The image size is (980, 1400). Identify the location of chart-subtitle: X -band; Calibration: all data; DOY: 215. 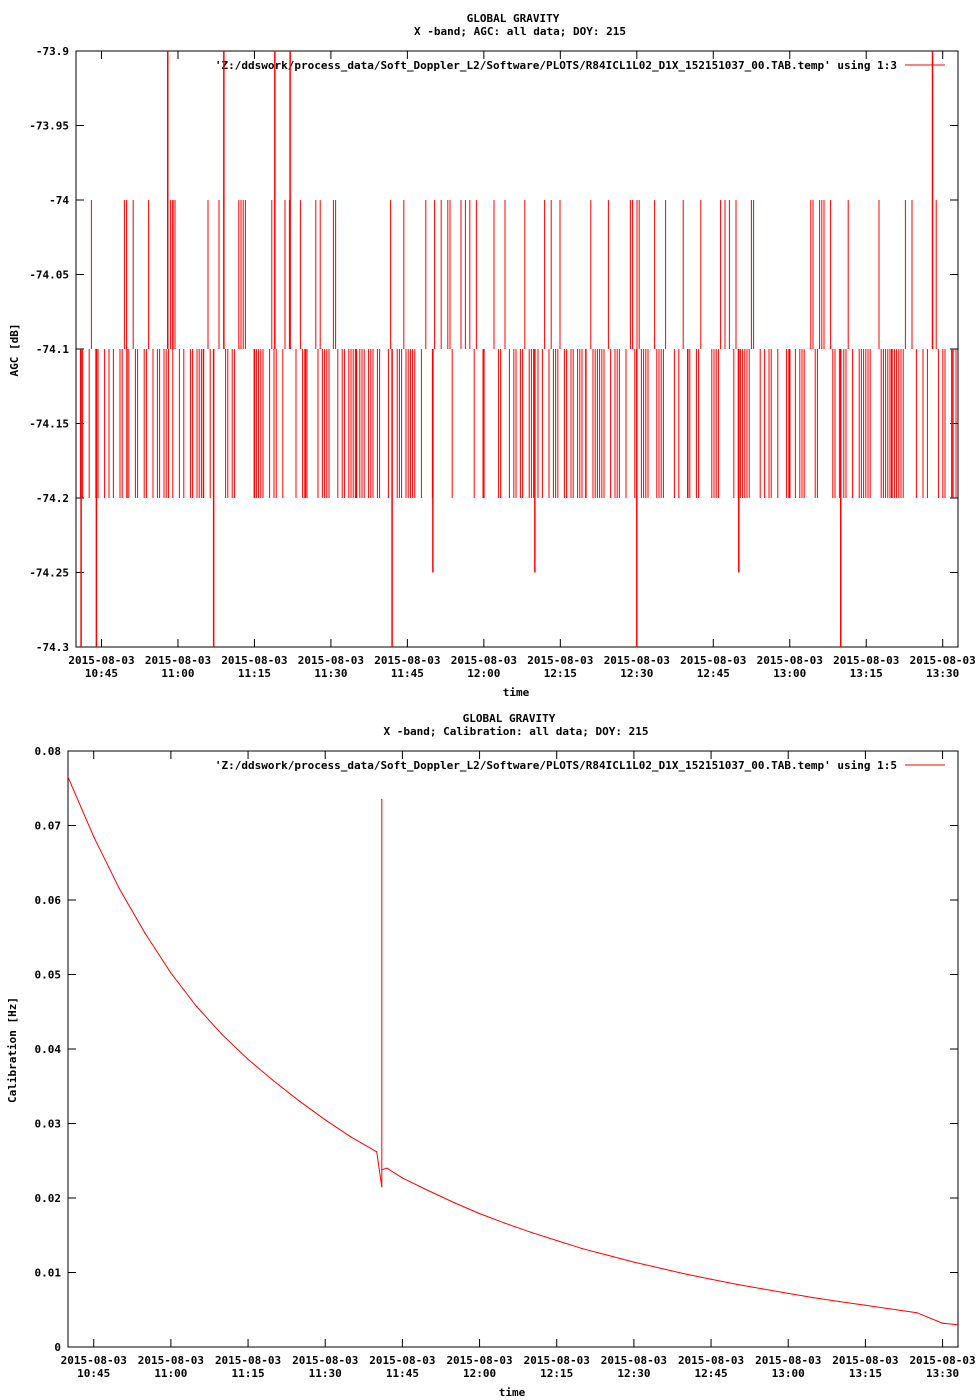
(516, 731).